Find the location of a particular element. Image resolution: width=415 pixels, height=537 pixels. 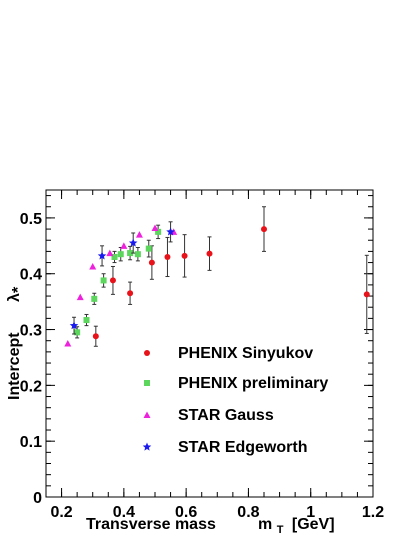

x-tick-label: 0.2 is located at coordinates (61, 512).